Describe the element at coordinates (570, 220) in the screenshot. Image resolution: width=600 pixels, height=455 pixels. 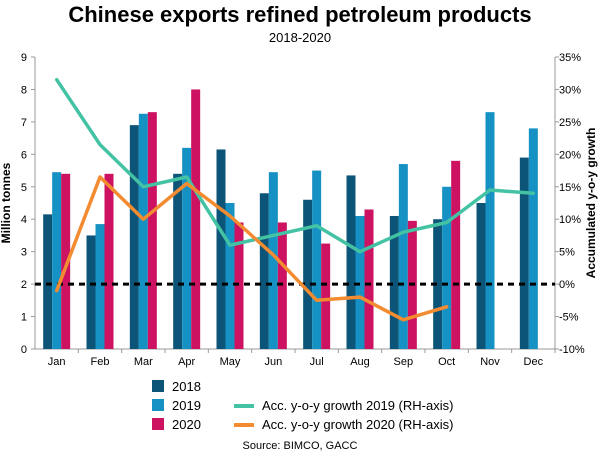
I see `right-tick-label: 10%` at that location.